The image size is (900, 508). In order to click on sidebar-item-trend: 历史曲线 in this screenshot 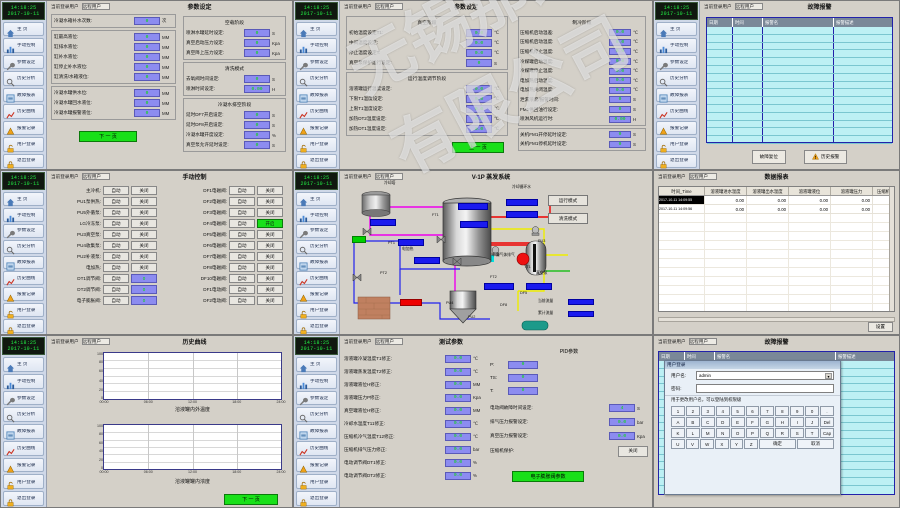, I will do `click(23, 278)`.